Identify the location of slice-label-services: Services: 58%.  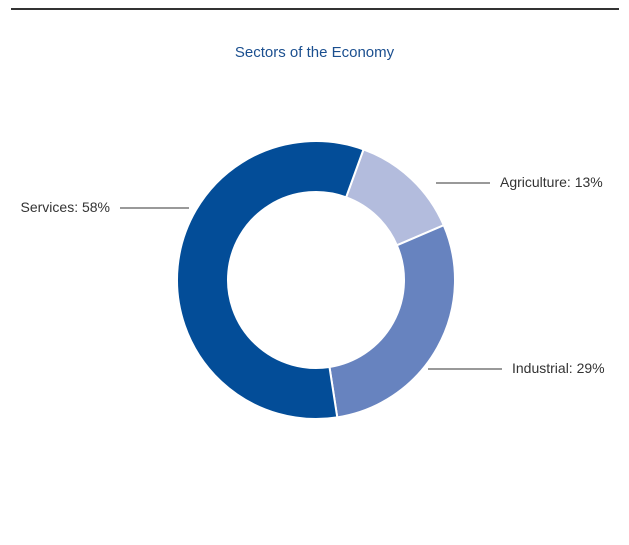
(65, 207).